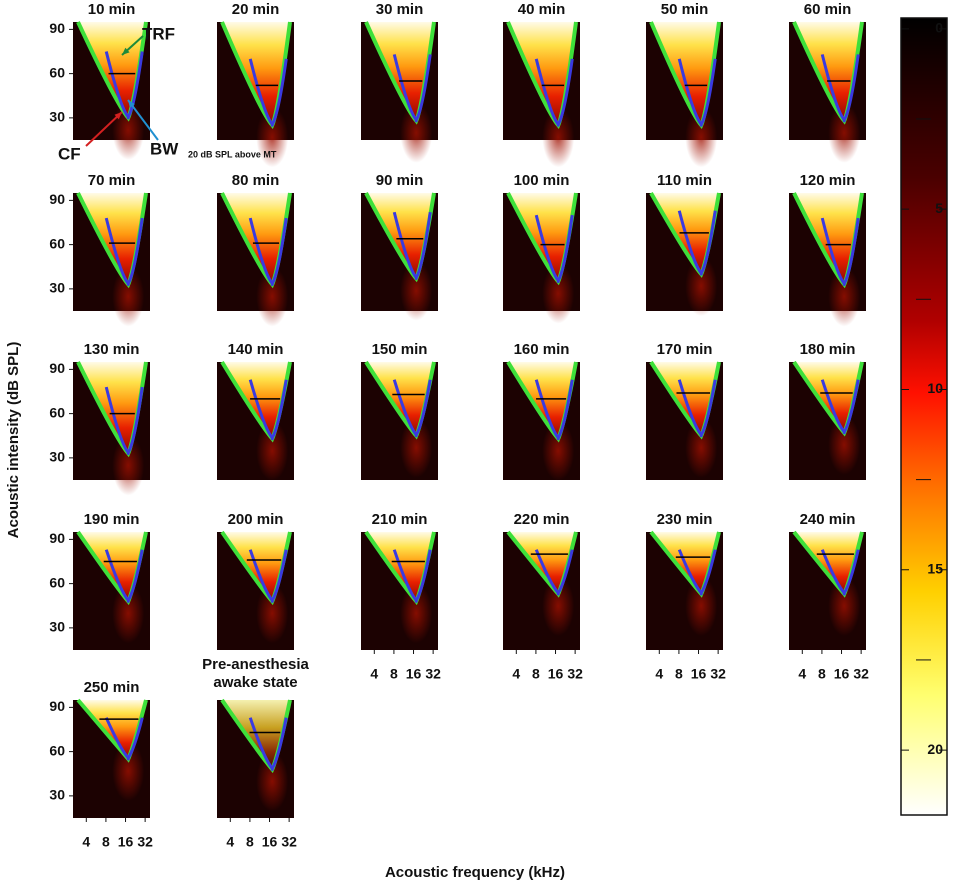 The height and width of the screenshot is (886, 957). I want to click on panel-title: 50 min, so click(685, 9).